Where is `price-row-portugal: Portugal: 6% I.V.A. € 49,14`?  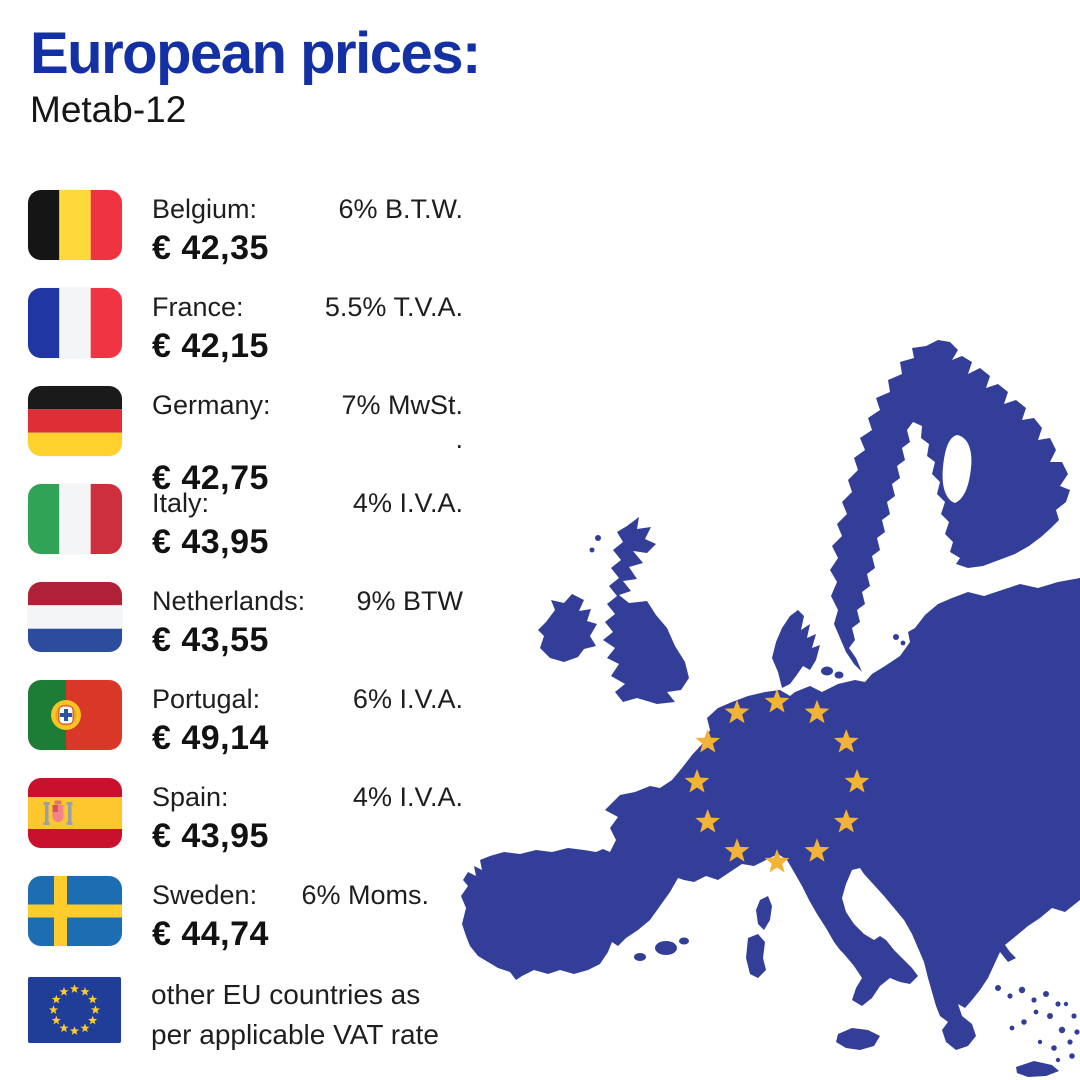
price-row-portugal: Portugal: 6% I.V.A. € 49,14 is located at coordinates (248, 729).